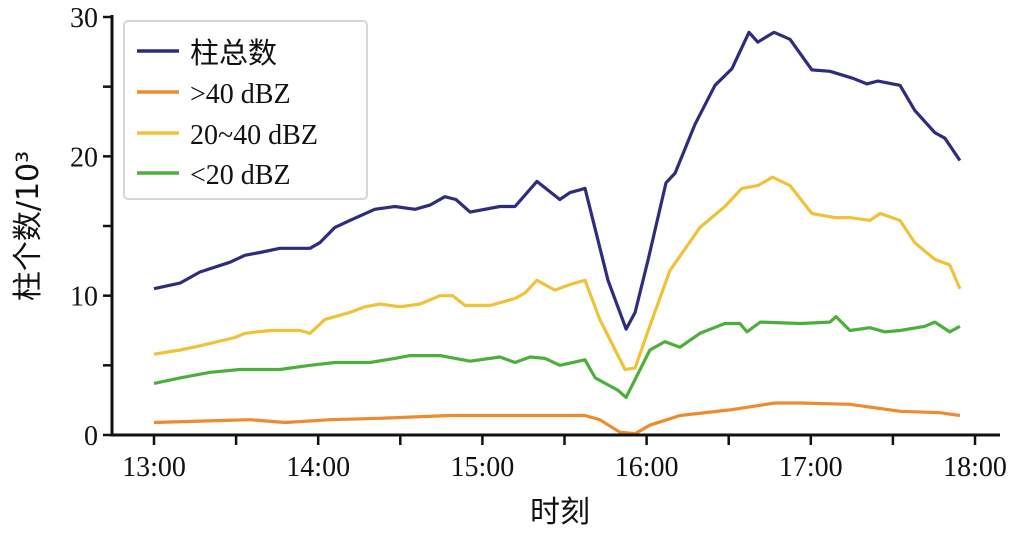 The image size is (1014, 533). Describe the element at coordinates (84, 157) in the screenshot. I see `y-tick-label: 20` at that location.